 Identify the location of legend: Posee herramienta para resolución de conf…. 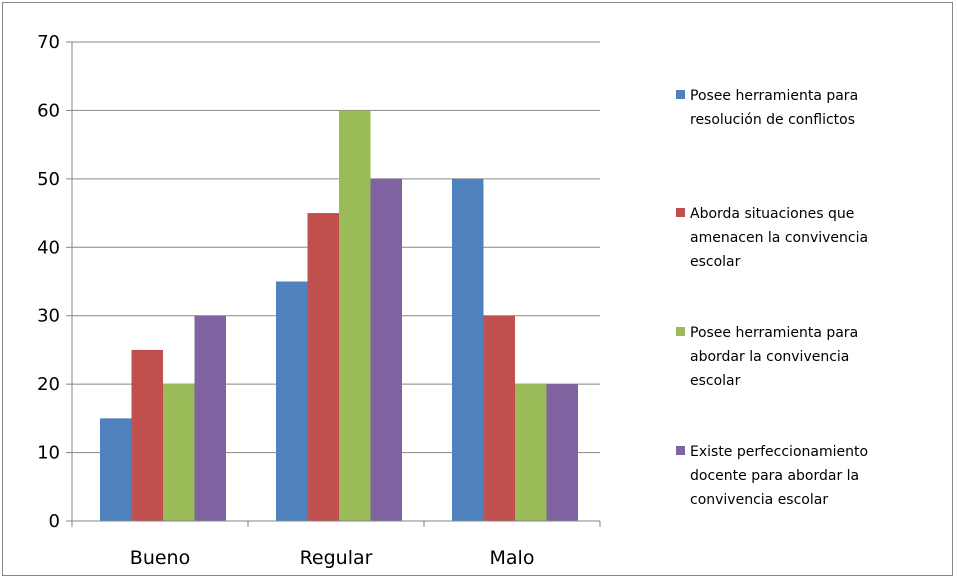
(772, 298).